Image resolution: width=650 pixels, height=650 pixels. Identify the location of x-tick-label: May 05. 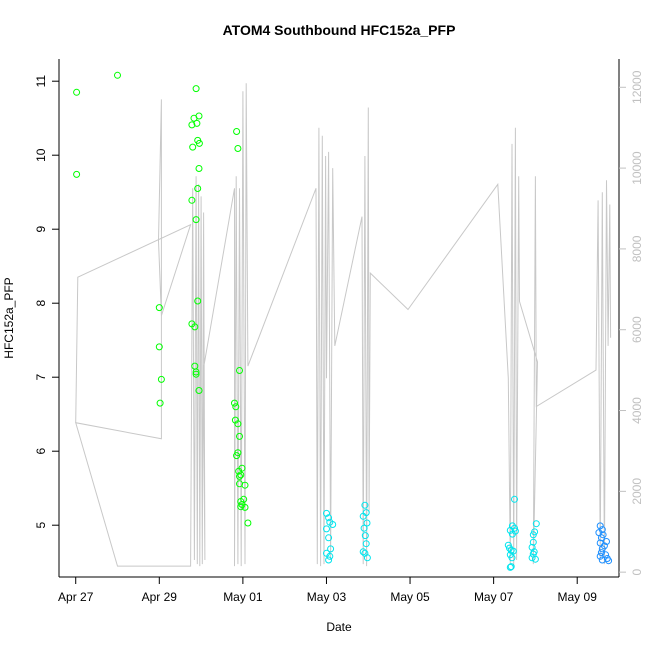
(410, 597).